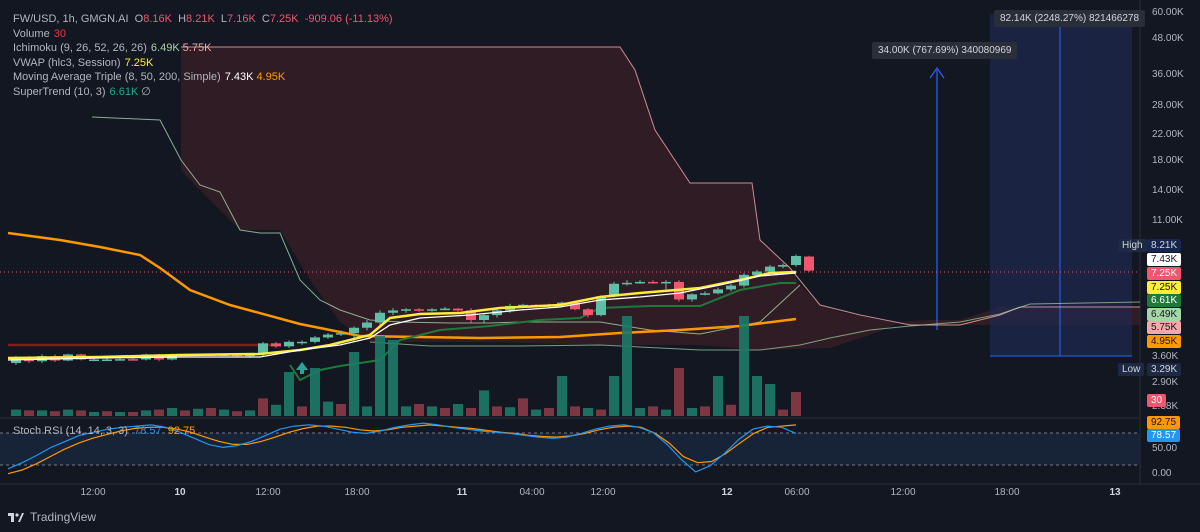  I want to click on stoch-k-line, so click(402, 447).